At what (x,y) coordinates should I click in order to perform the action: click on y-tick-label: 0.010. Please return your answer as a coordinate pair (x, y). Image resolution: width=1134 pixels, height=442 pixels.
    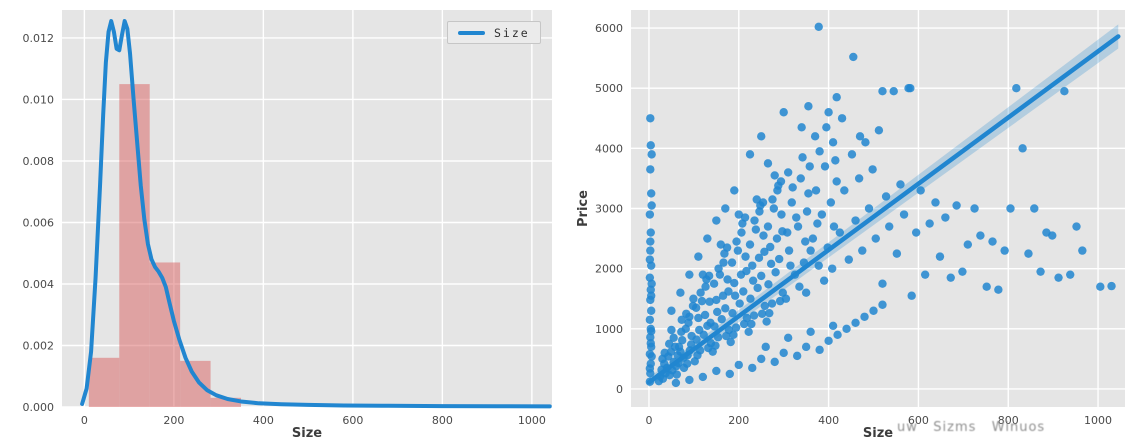
    Looking at the image, I should click on (39, 99).